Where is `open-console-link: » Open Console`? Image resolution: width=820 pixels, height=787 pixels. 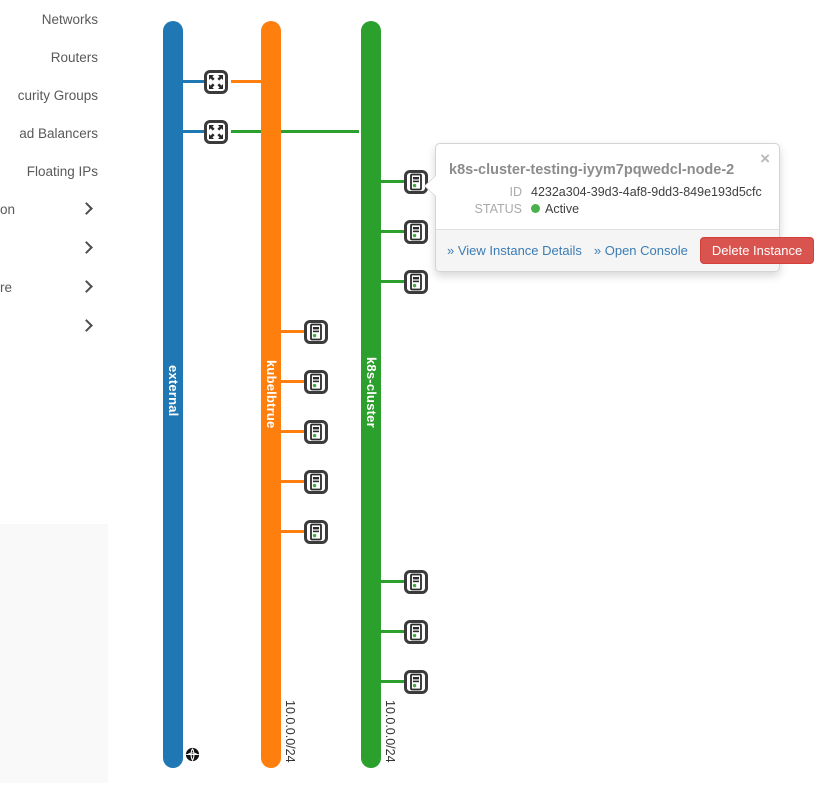 open-console-link: » Open Console is located at coordinates (640, 250).